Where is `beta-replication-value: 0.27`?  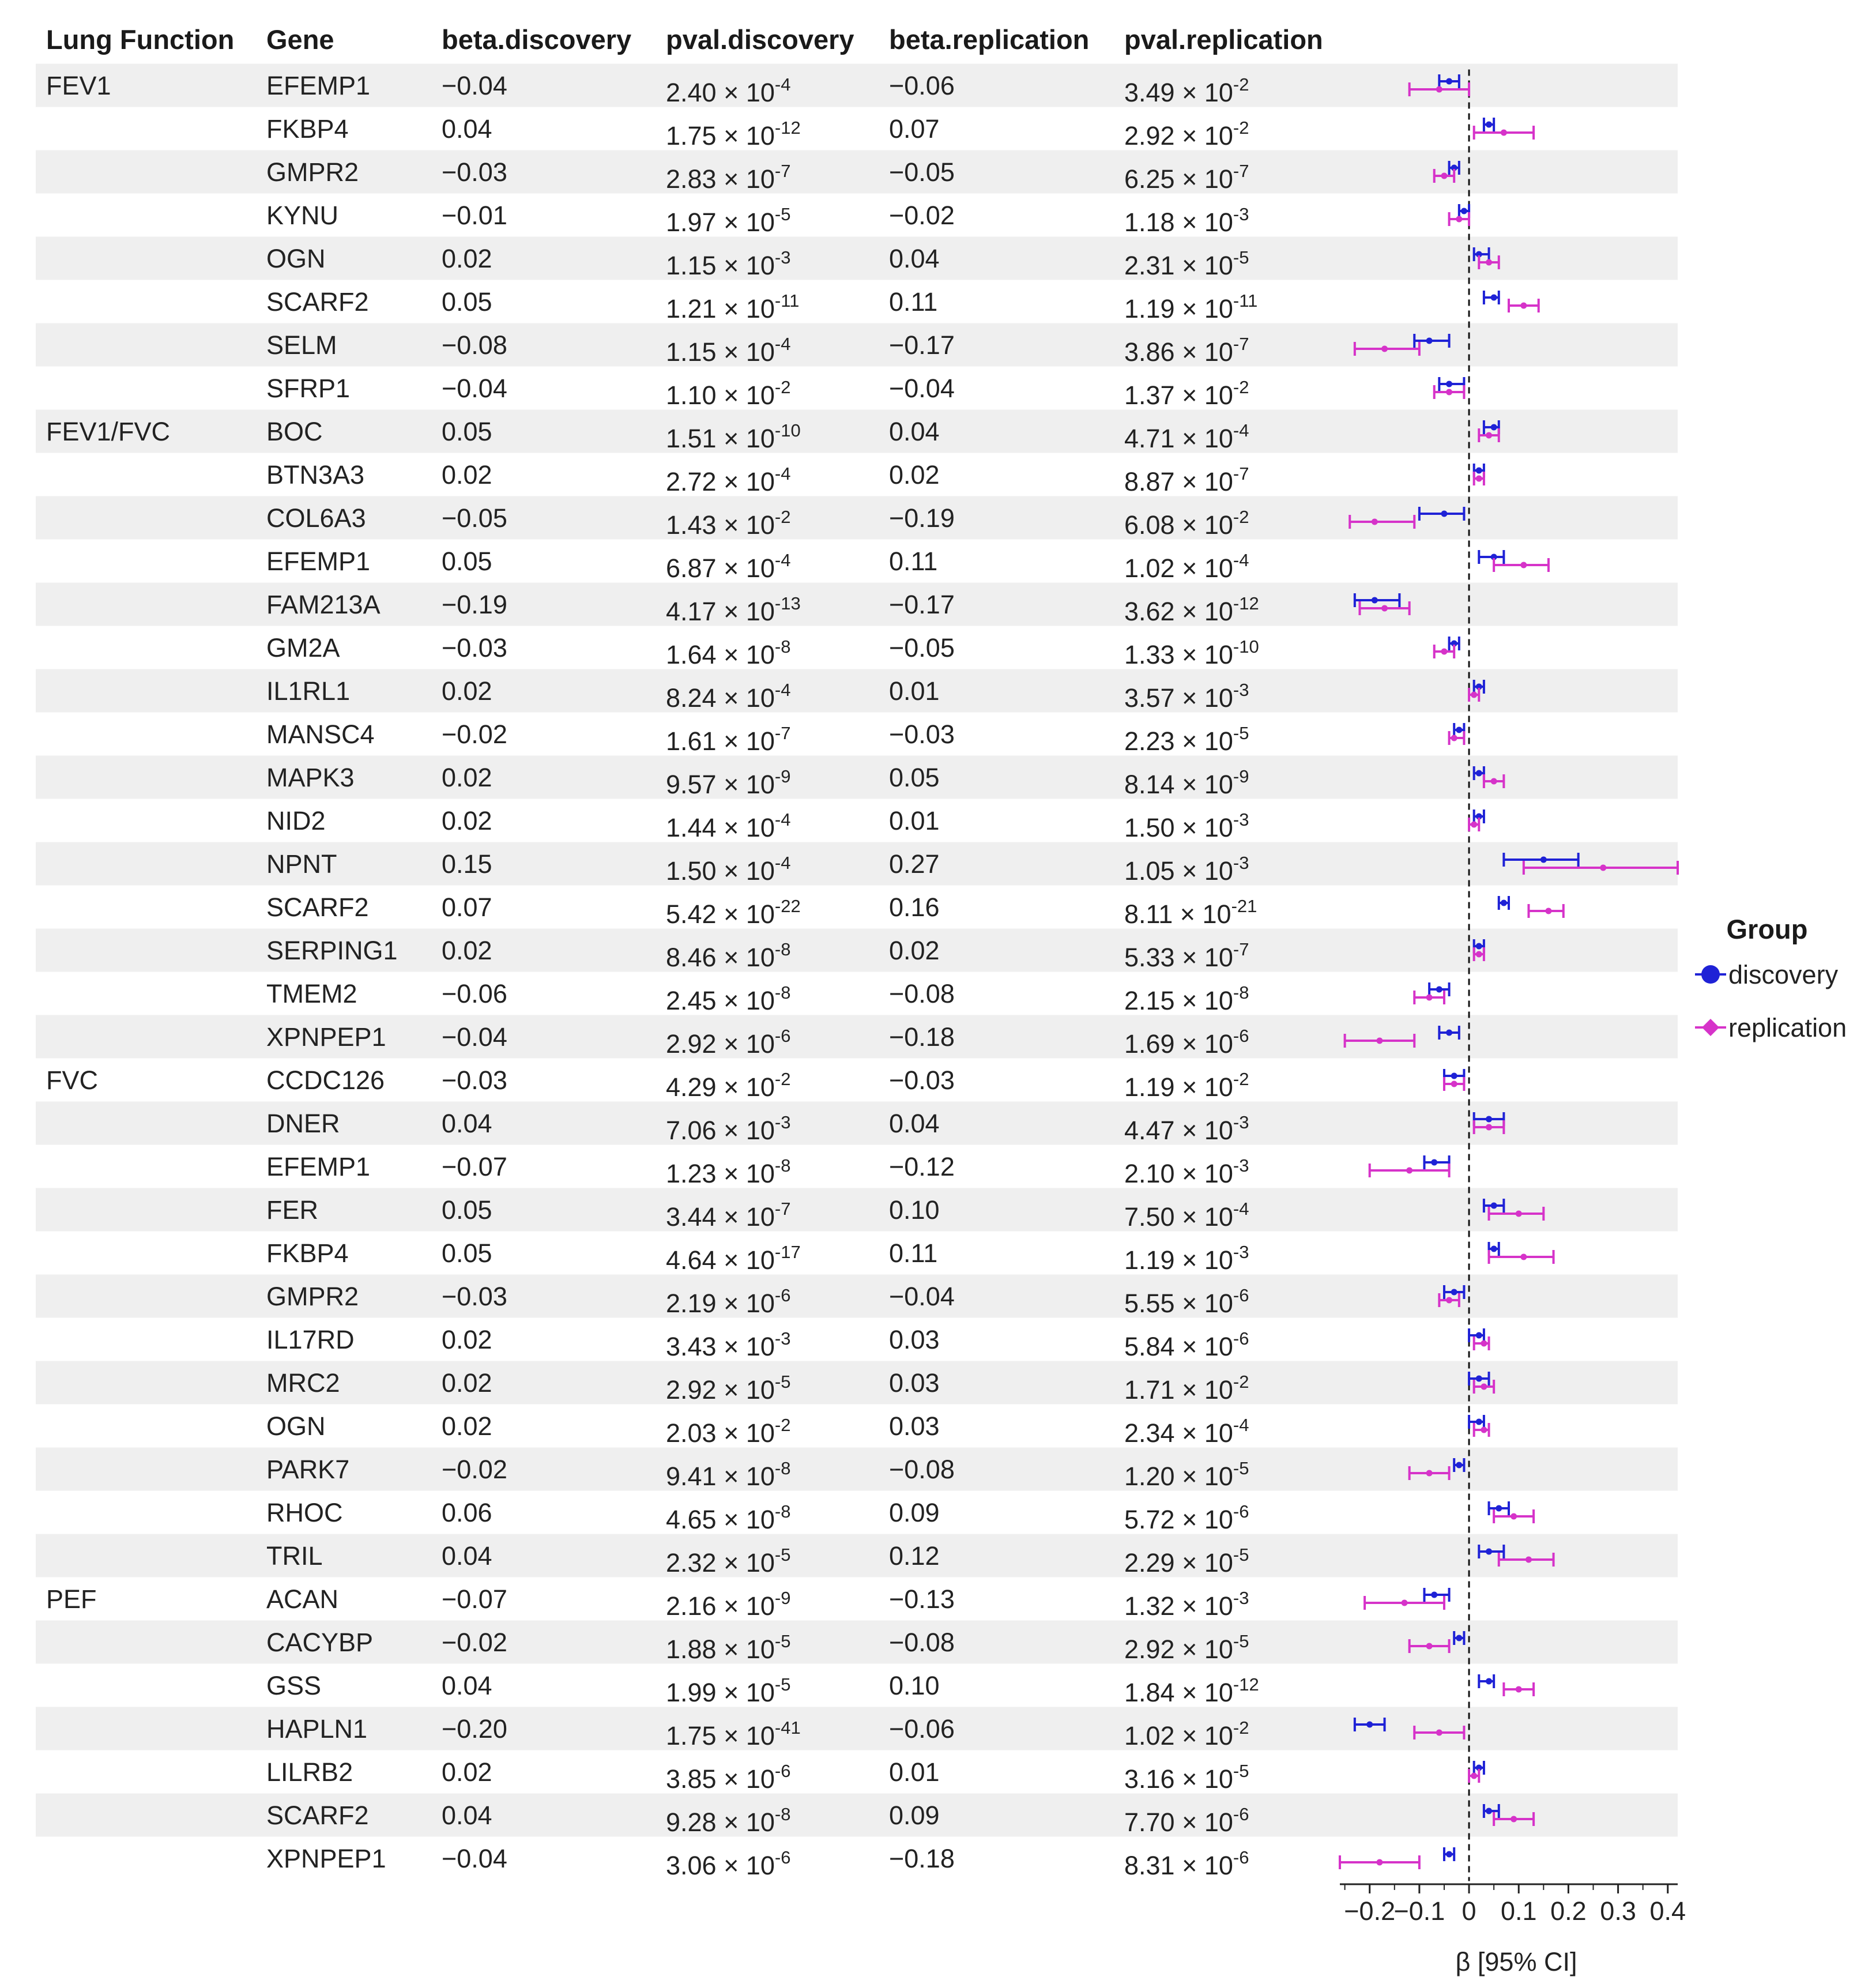
beta-replication-value: 0.27 is located at coordinates (914, 864).